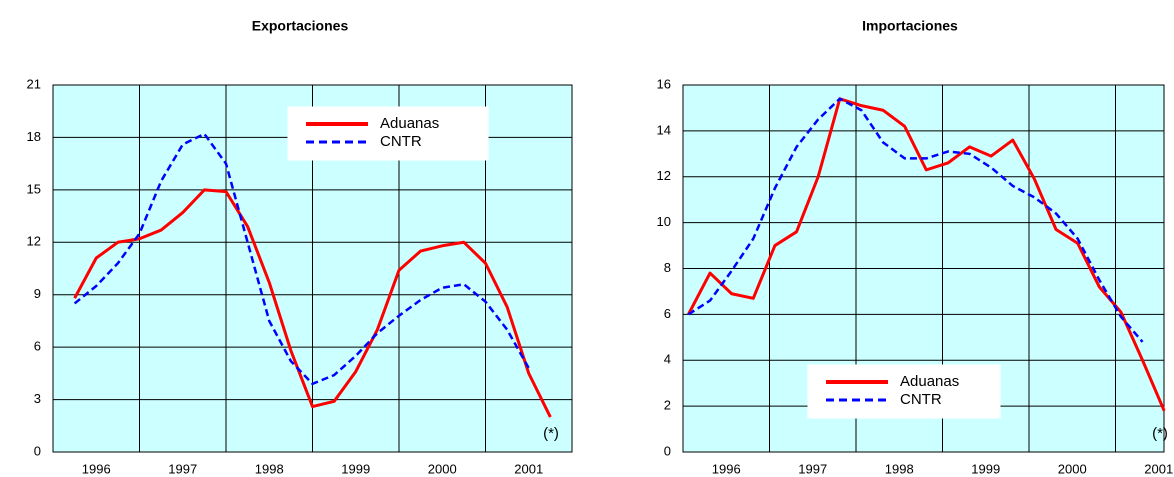  Describe the element at coordinates (664, 129) in the screenshot. I see `y-tick-label: 14` at that location.